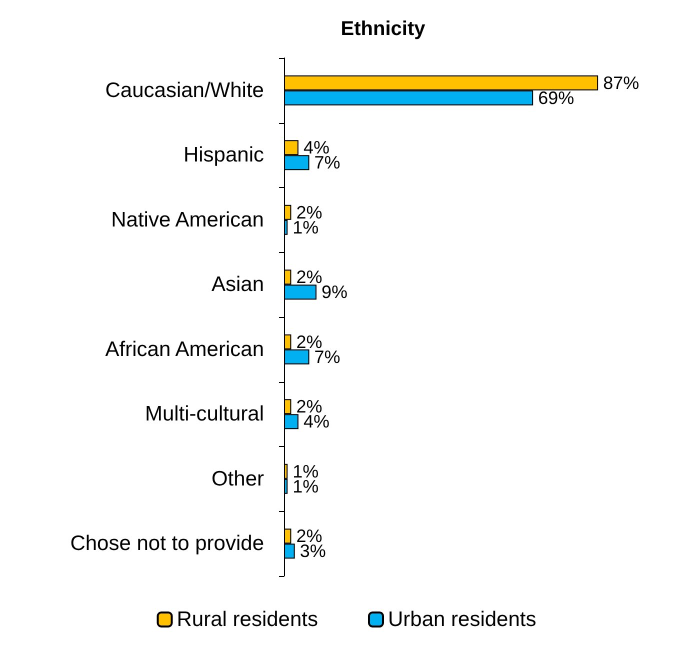 The width and height of the screenshot is (693, 649). What do you see at coordinates (316, 422) in the screenshot?
I see `data-label: 4%` at bounding box center [316, 422].